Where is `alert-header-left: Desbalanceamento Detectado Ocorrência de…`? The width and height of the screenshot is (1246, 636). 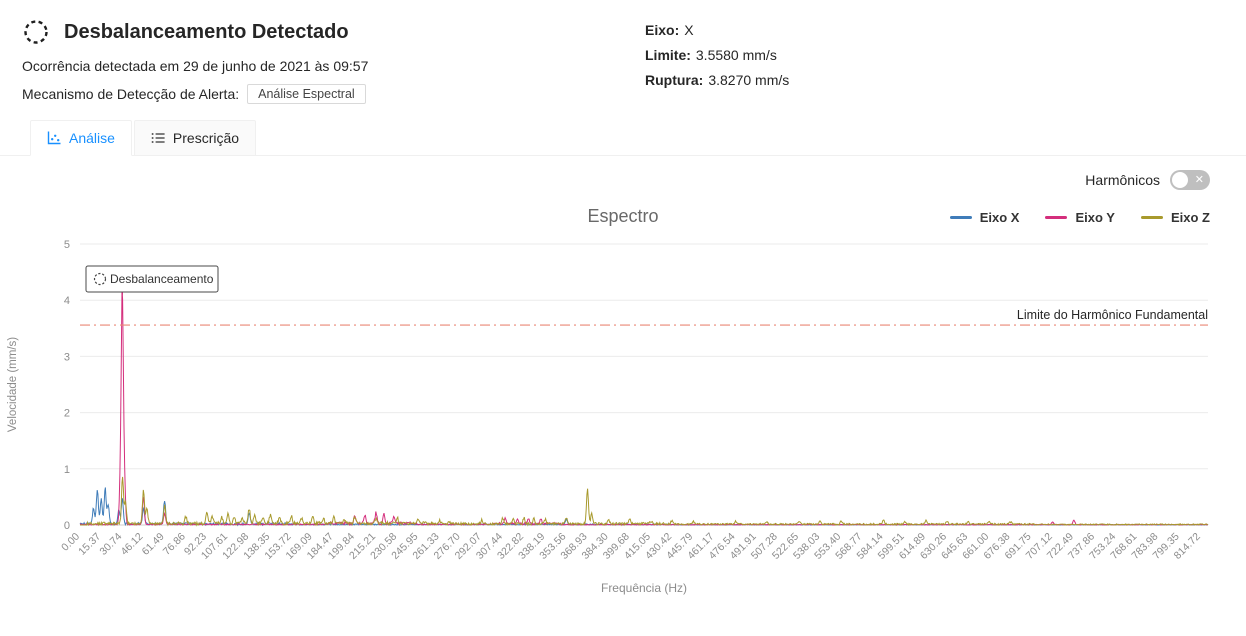 alert-header-left: Desbalanceamento Detectado Ocorrência de… is located at coordinates (333, 61).